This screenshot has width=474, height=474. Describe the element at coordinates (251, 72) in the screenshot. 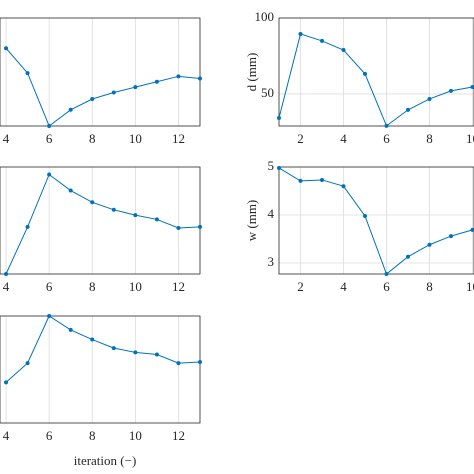

I see `y-axis-label: d (mm)` at that location.